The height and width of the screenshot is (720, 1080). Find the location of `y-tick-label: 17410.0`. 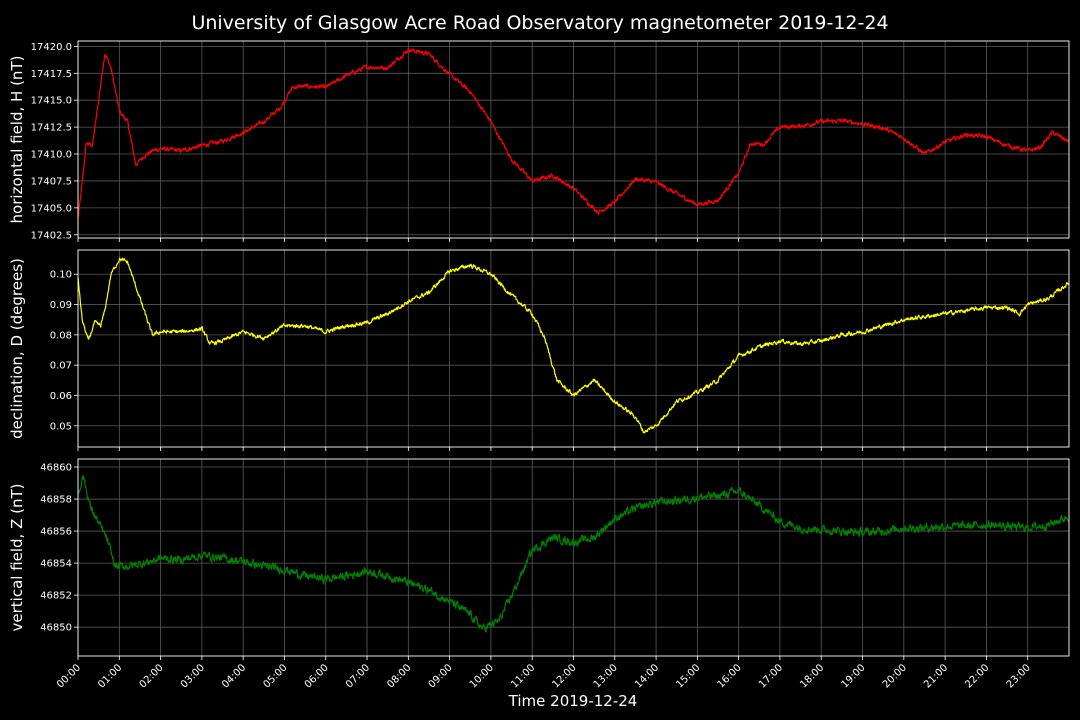

y-tick-label: 17410.0 is located at coordinates (51, 155).